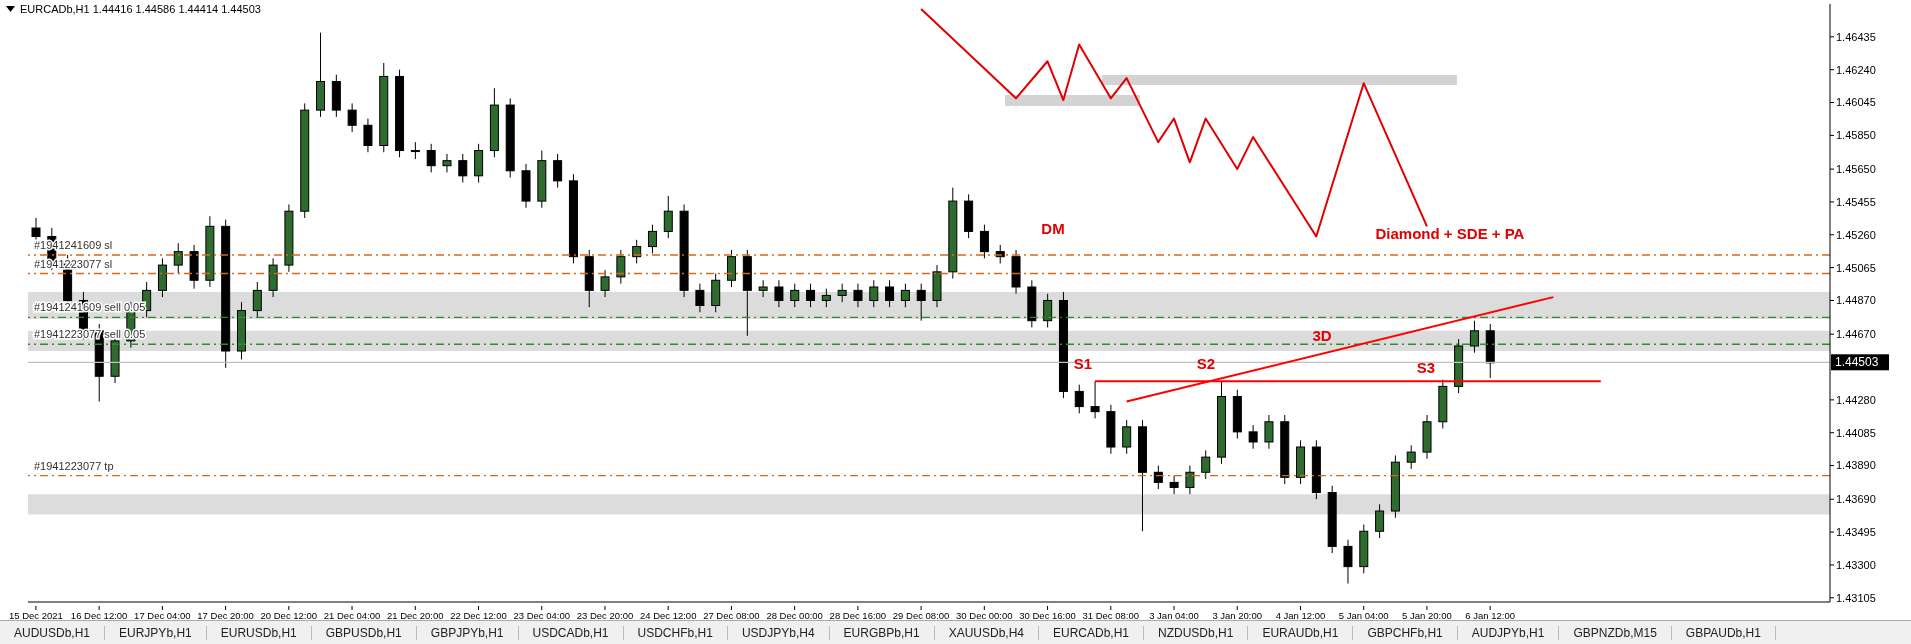  I want to click on y-tick-label: 1.44085, so click(1856, 432).